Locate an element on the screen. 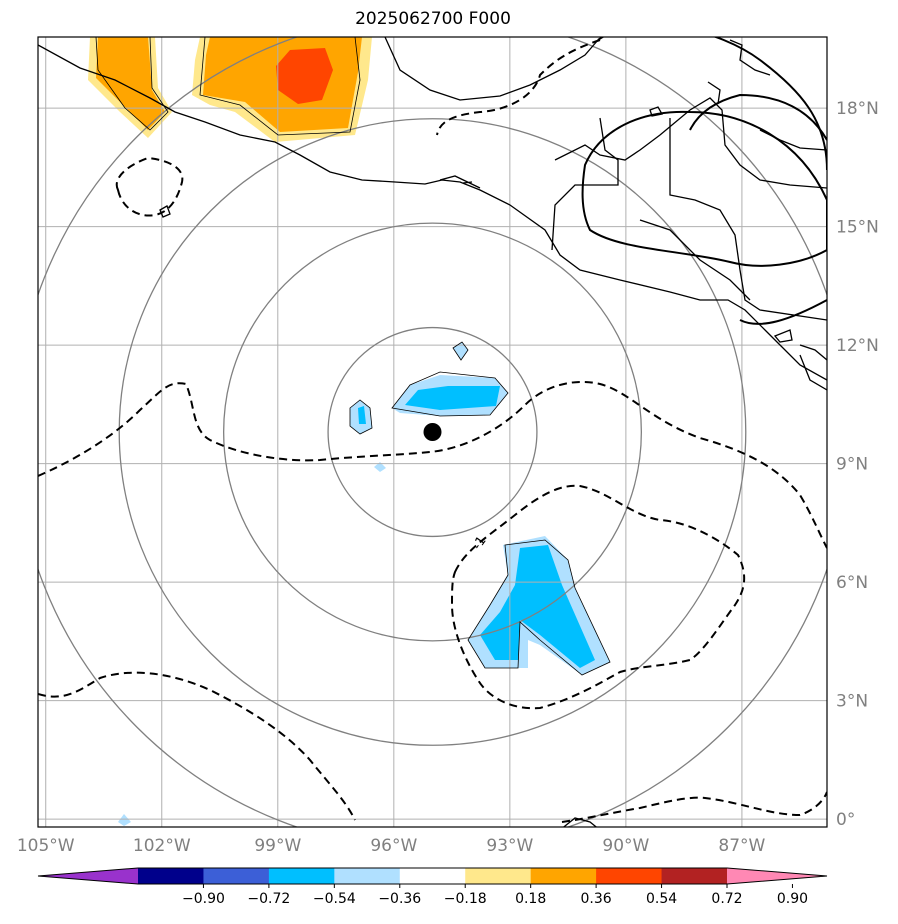 The image size is (898, 924). map-title: 2025062700 F000 is located at coordinates (433, 19).